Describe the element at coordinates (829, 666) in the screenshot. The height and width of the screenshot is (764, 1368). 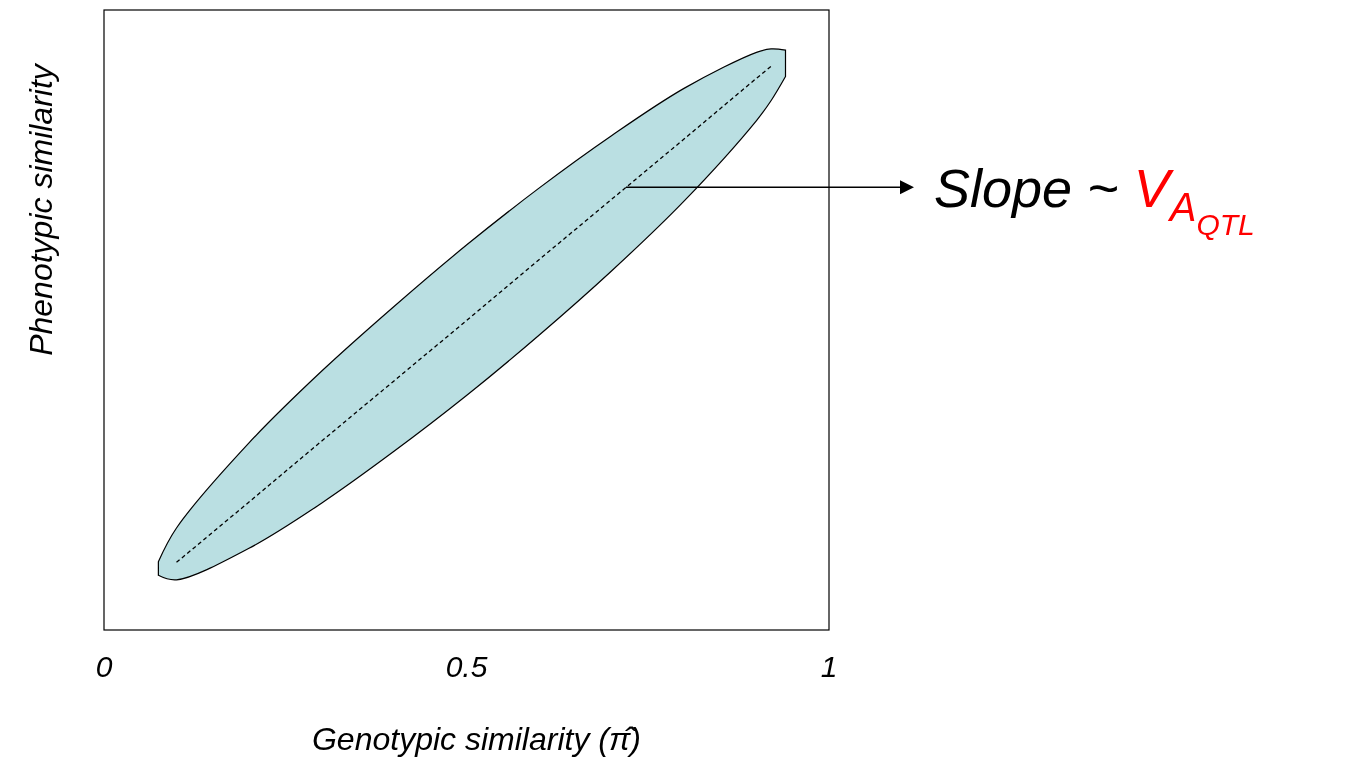
I see `x-tick-label: 1` at that location.